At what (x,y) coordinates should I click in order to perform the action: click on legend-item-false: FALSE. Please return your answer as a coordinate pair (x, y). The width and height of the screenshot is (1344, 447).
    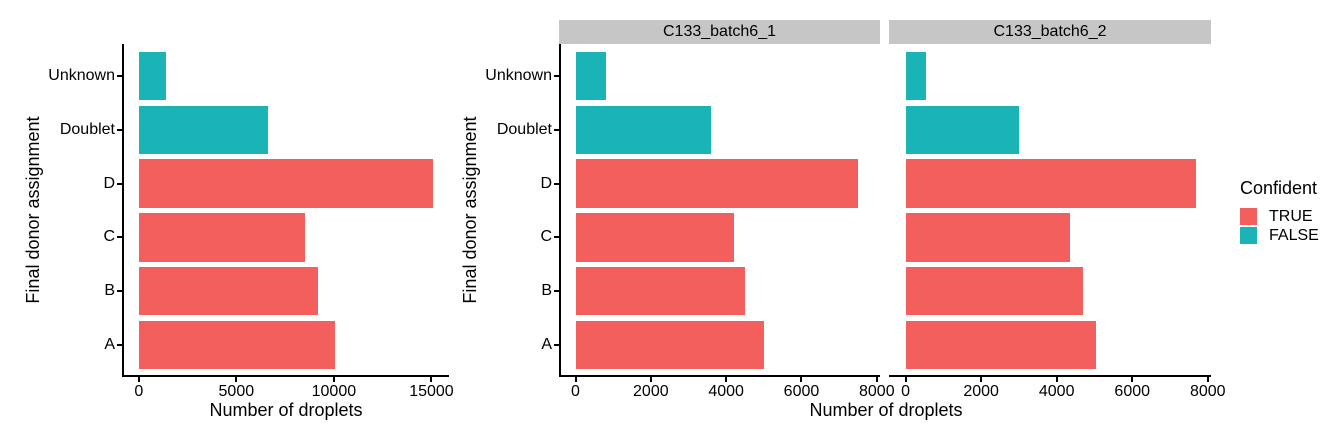
    Looking at the image, I should click on (1292, 235).